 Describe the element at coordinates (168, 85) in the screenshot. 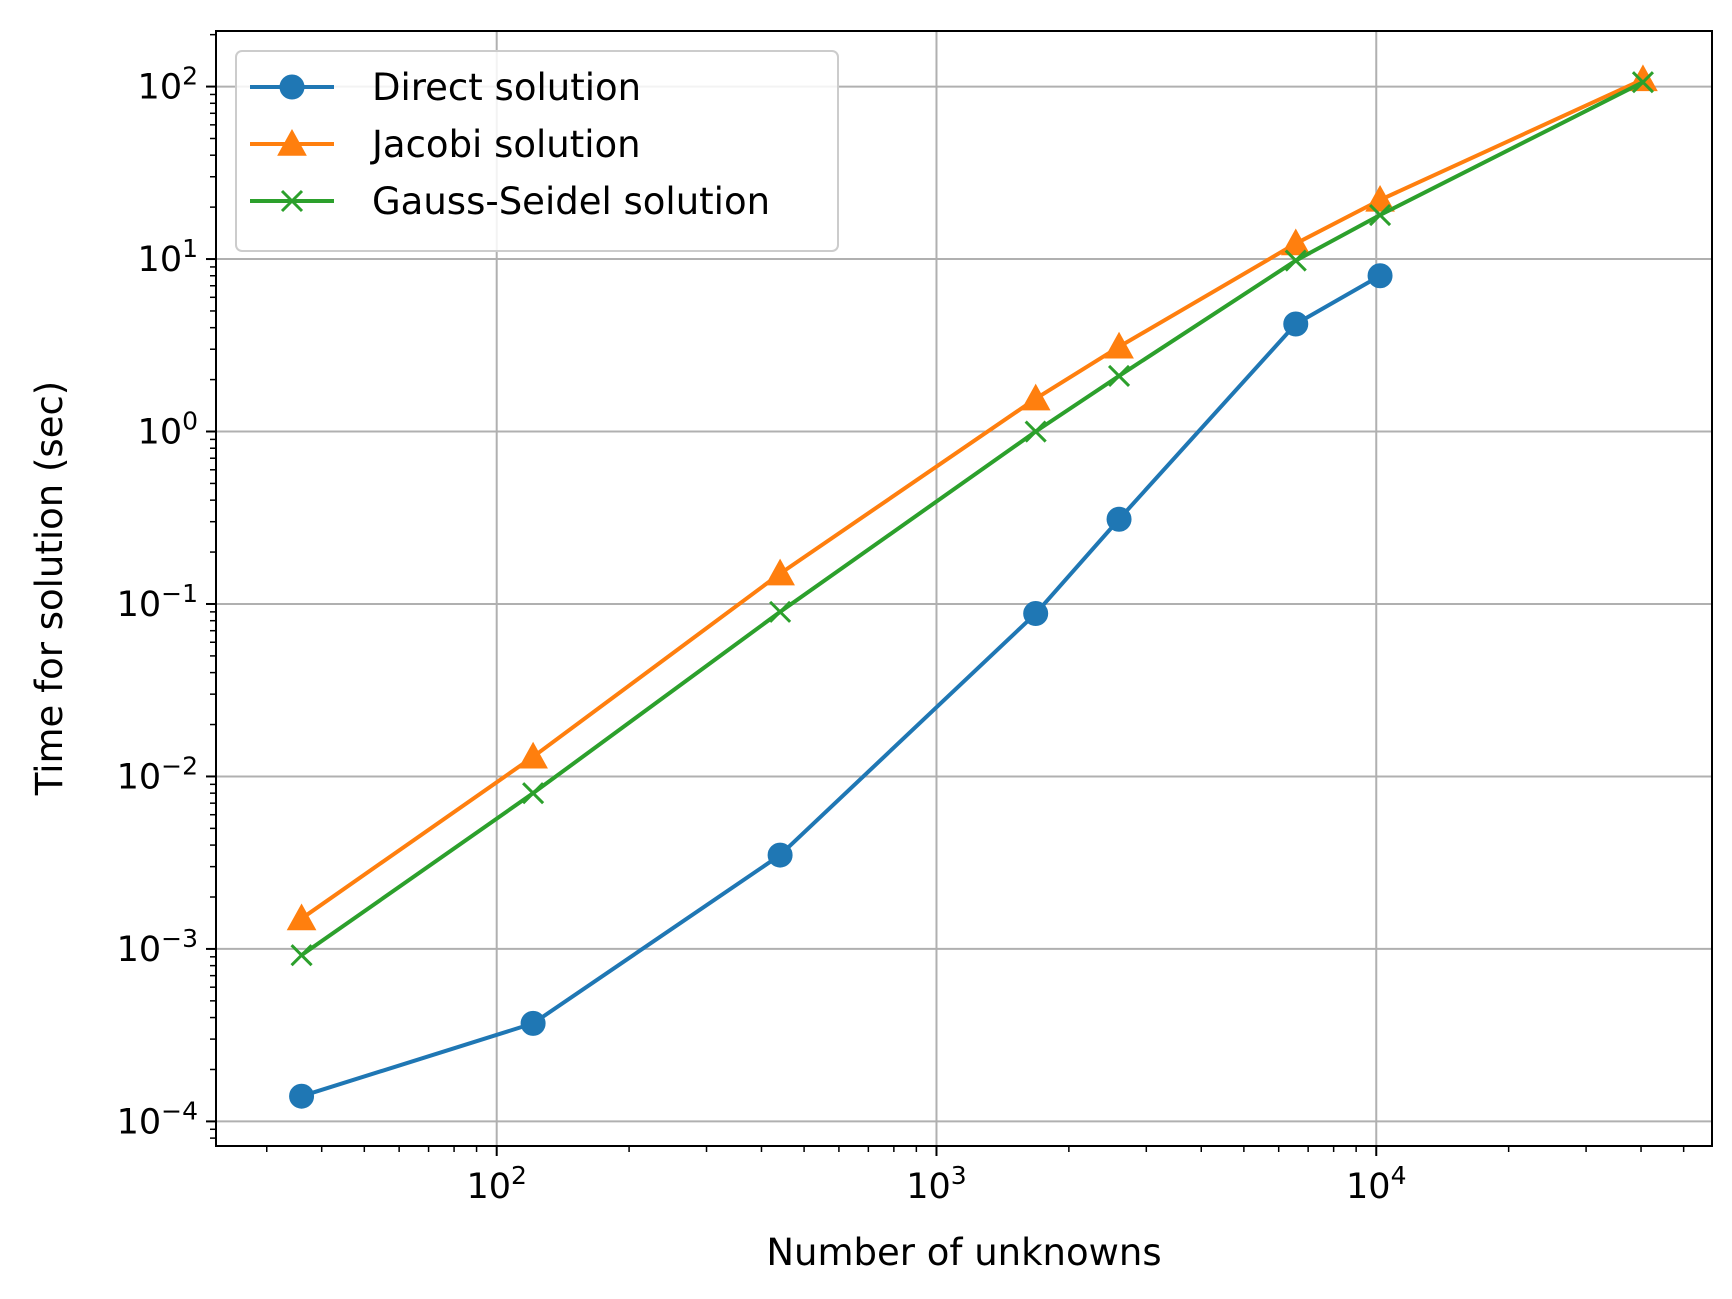

I see `y-tick-label: 10²` at that location.